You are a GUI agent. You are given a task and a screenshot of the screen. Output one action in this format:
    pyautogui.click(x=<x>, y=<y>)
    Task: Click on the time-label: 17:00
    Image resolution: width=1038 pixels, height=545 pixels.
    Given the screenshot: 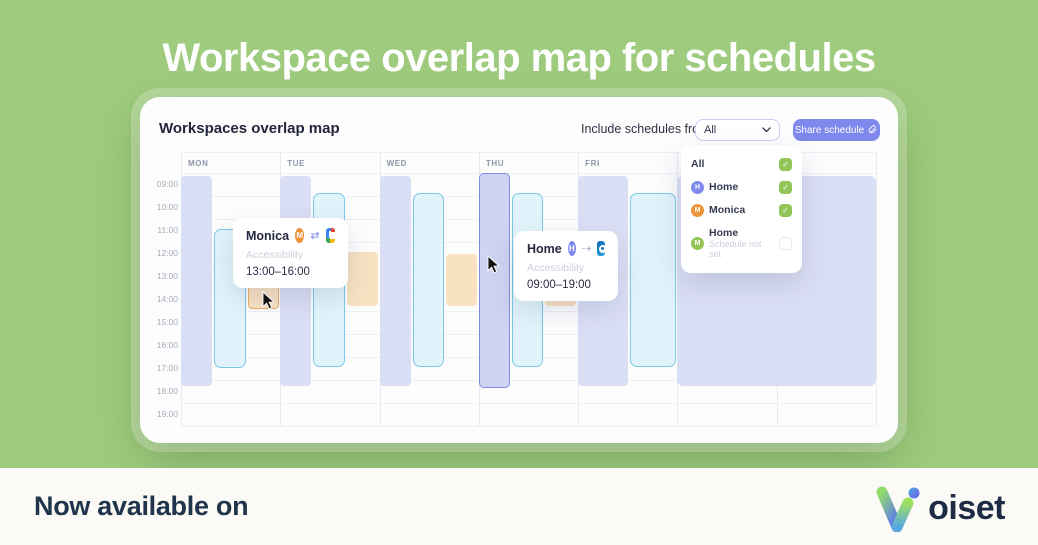 What is the action you would take?
    pyautogui.click(x=167, y=368)
    